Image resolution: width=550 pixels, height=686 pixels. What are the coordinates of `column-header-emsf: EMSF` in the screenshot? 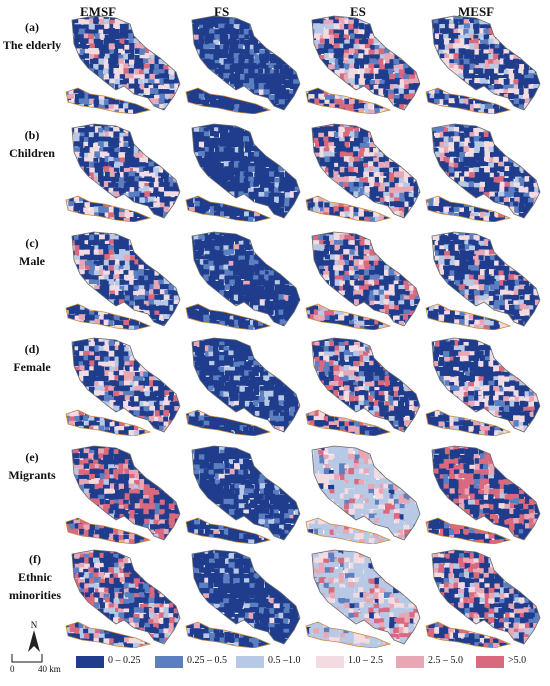 It's located at (98, 11).